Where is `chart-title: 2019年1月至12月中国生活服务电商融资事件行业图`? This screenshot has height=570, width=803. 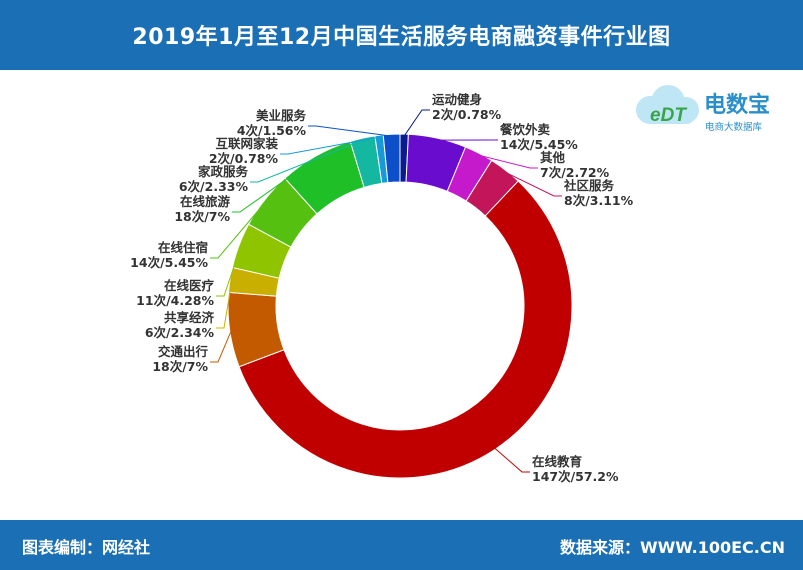
chart-title: 2019年1月至12月中国生活服务电商融资事件行业图 is located at coordinates (401, 37).